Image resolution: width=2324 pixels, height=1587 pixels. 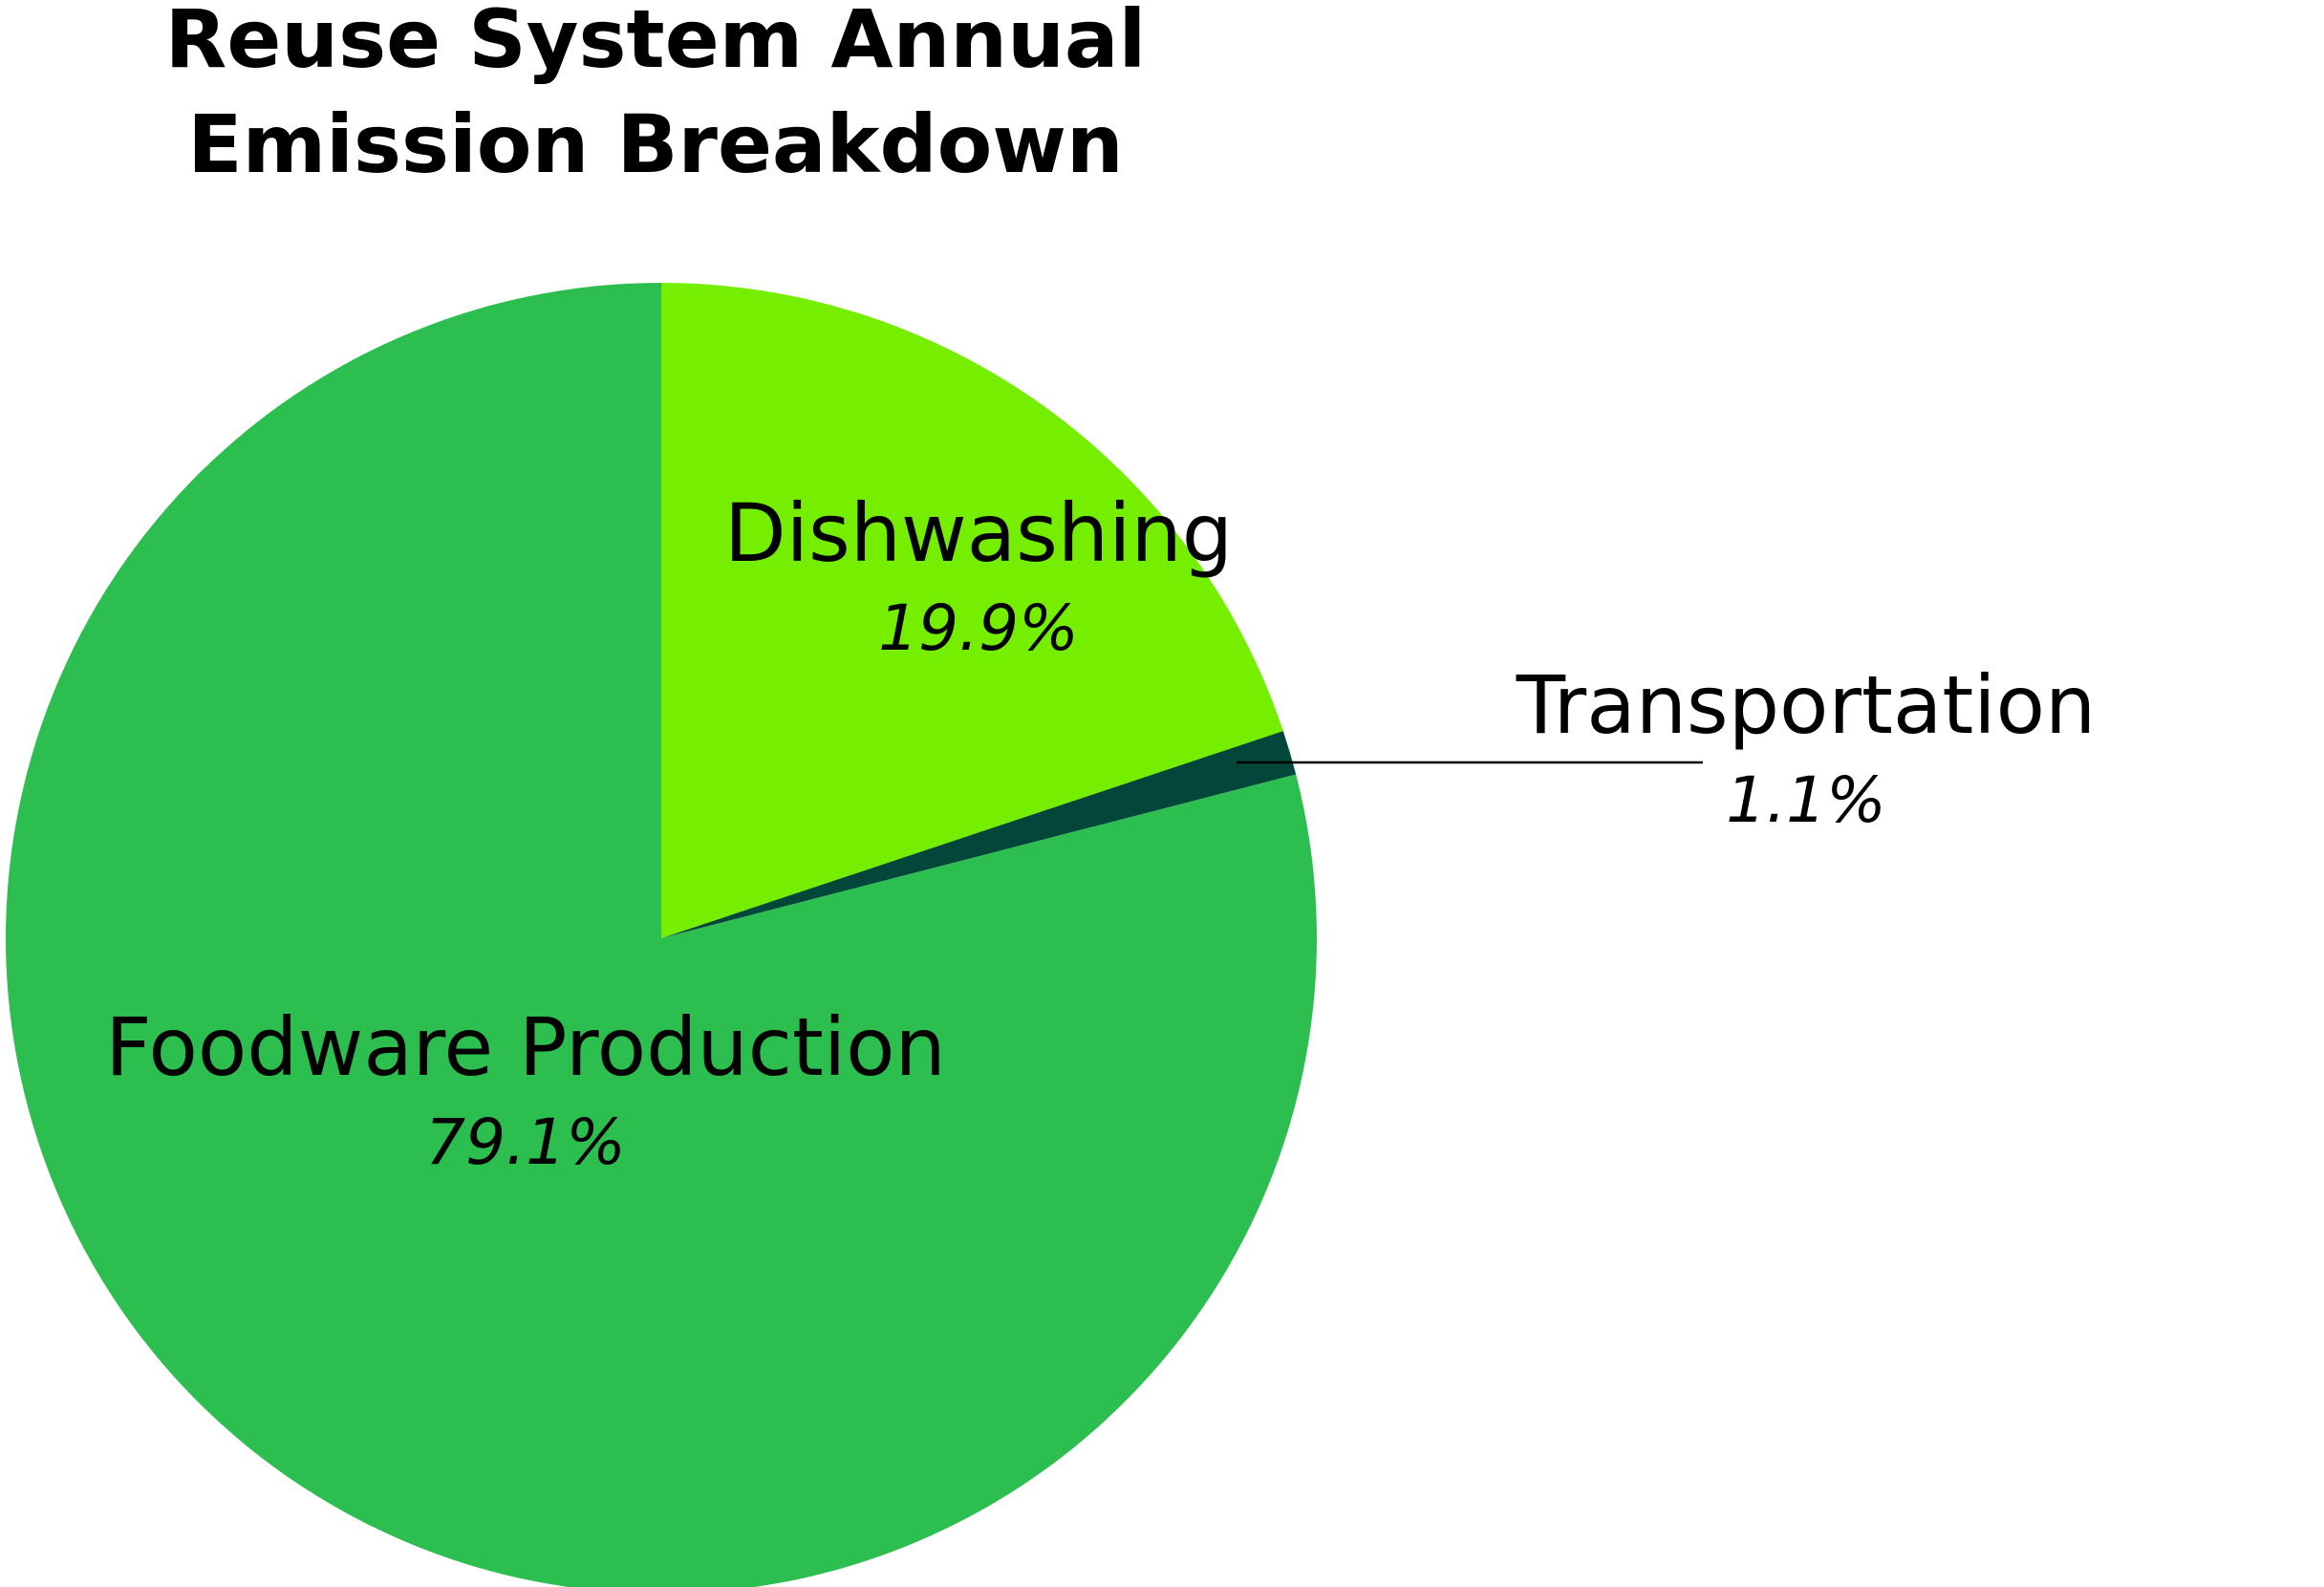 What do you see at coordinates (525, 1142) in the screenshot?
I see `value-label: 79.1%` at bounding box center [525, 1142].